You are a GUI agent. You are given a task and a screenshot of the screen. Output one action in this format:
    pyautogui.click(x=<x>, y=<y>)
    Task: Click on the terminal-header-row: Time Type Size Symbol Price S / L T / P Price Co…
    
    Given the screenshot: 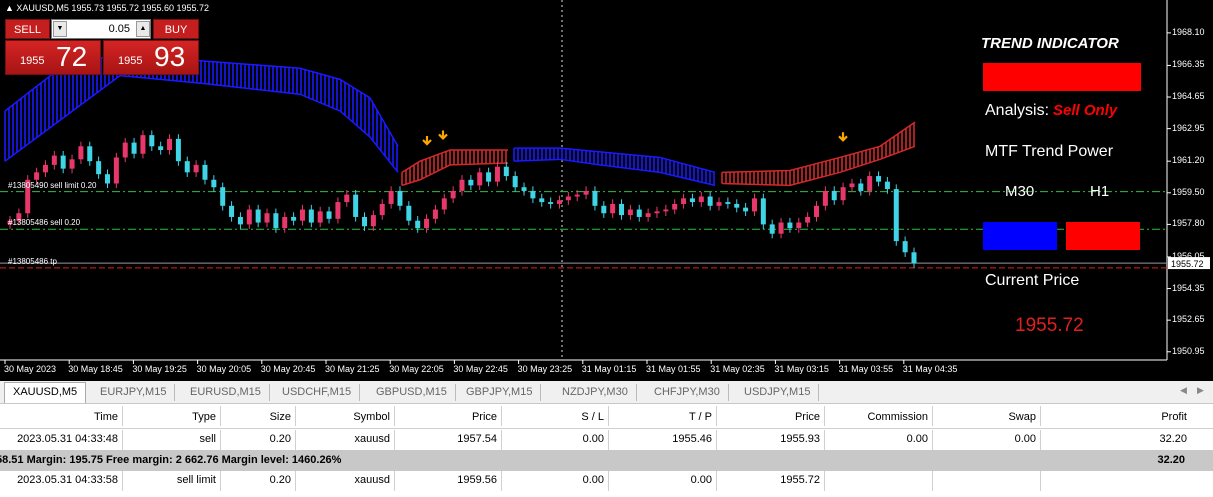 What is the action you would take?
    pyautogui.click(x=606, y=416)
    